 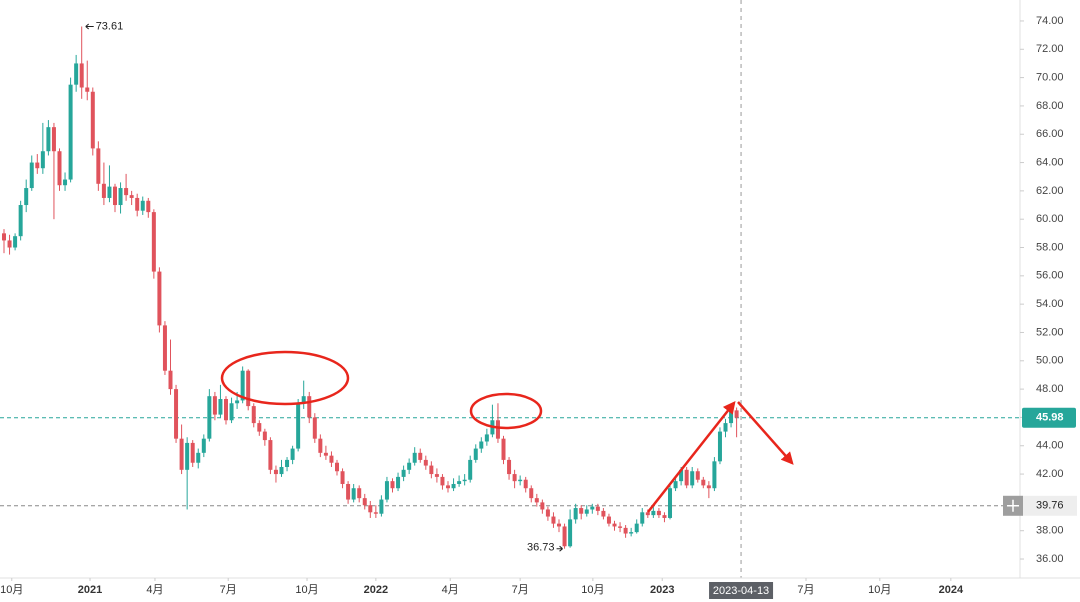 I want to click on low-label: 36.73, so click(x=541, y=548).